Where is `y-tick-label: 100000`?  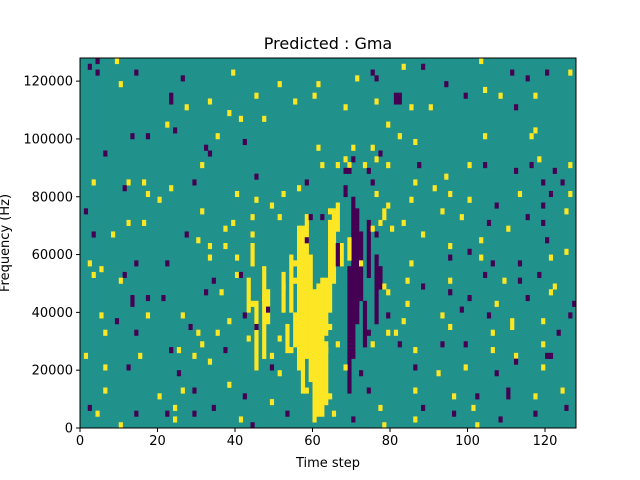
y-tick-label: 100000 is located at coordinates (48, 139).